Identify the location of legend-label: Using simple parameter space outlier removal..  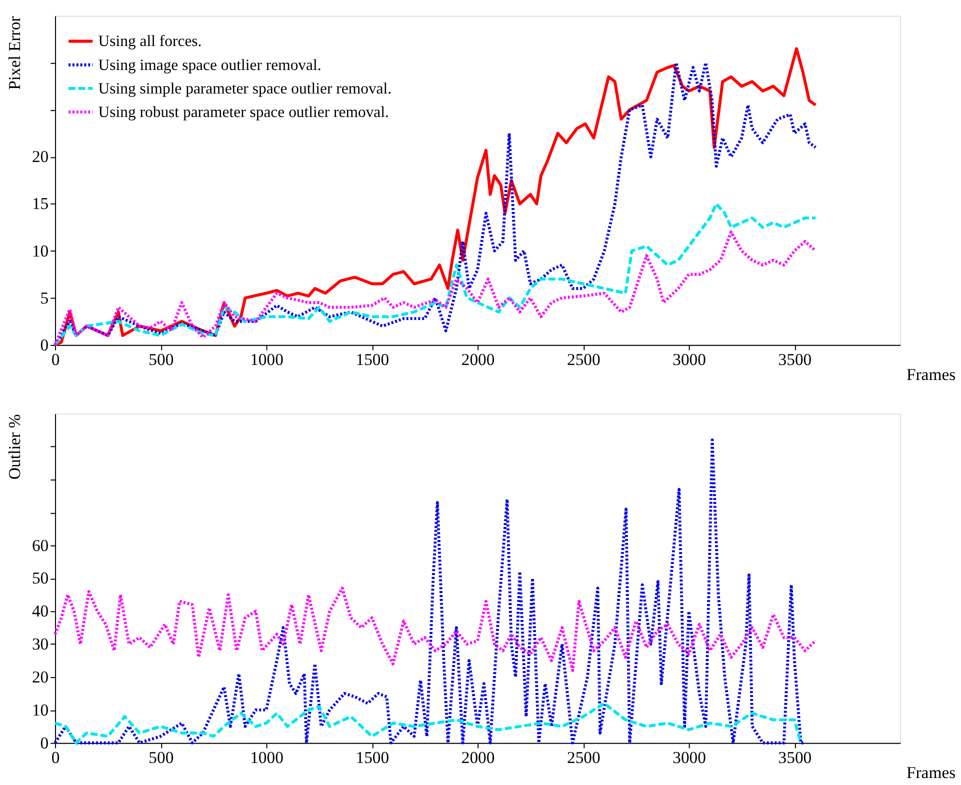
(245, 89).